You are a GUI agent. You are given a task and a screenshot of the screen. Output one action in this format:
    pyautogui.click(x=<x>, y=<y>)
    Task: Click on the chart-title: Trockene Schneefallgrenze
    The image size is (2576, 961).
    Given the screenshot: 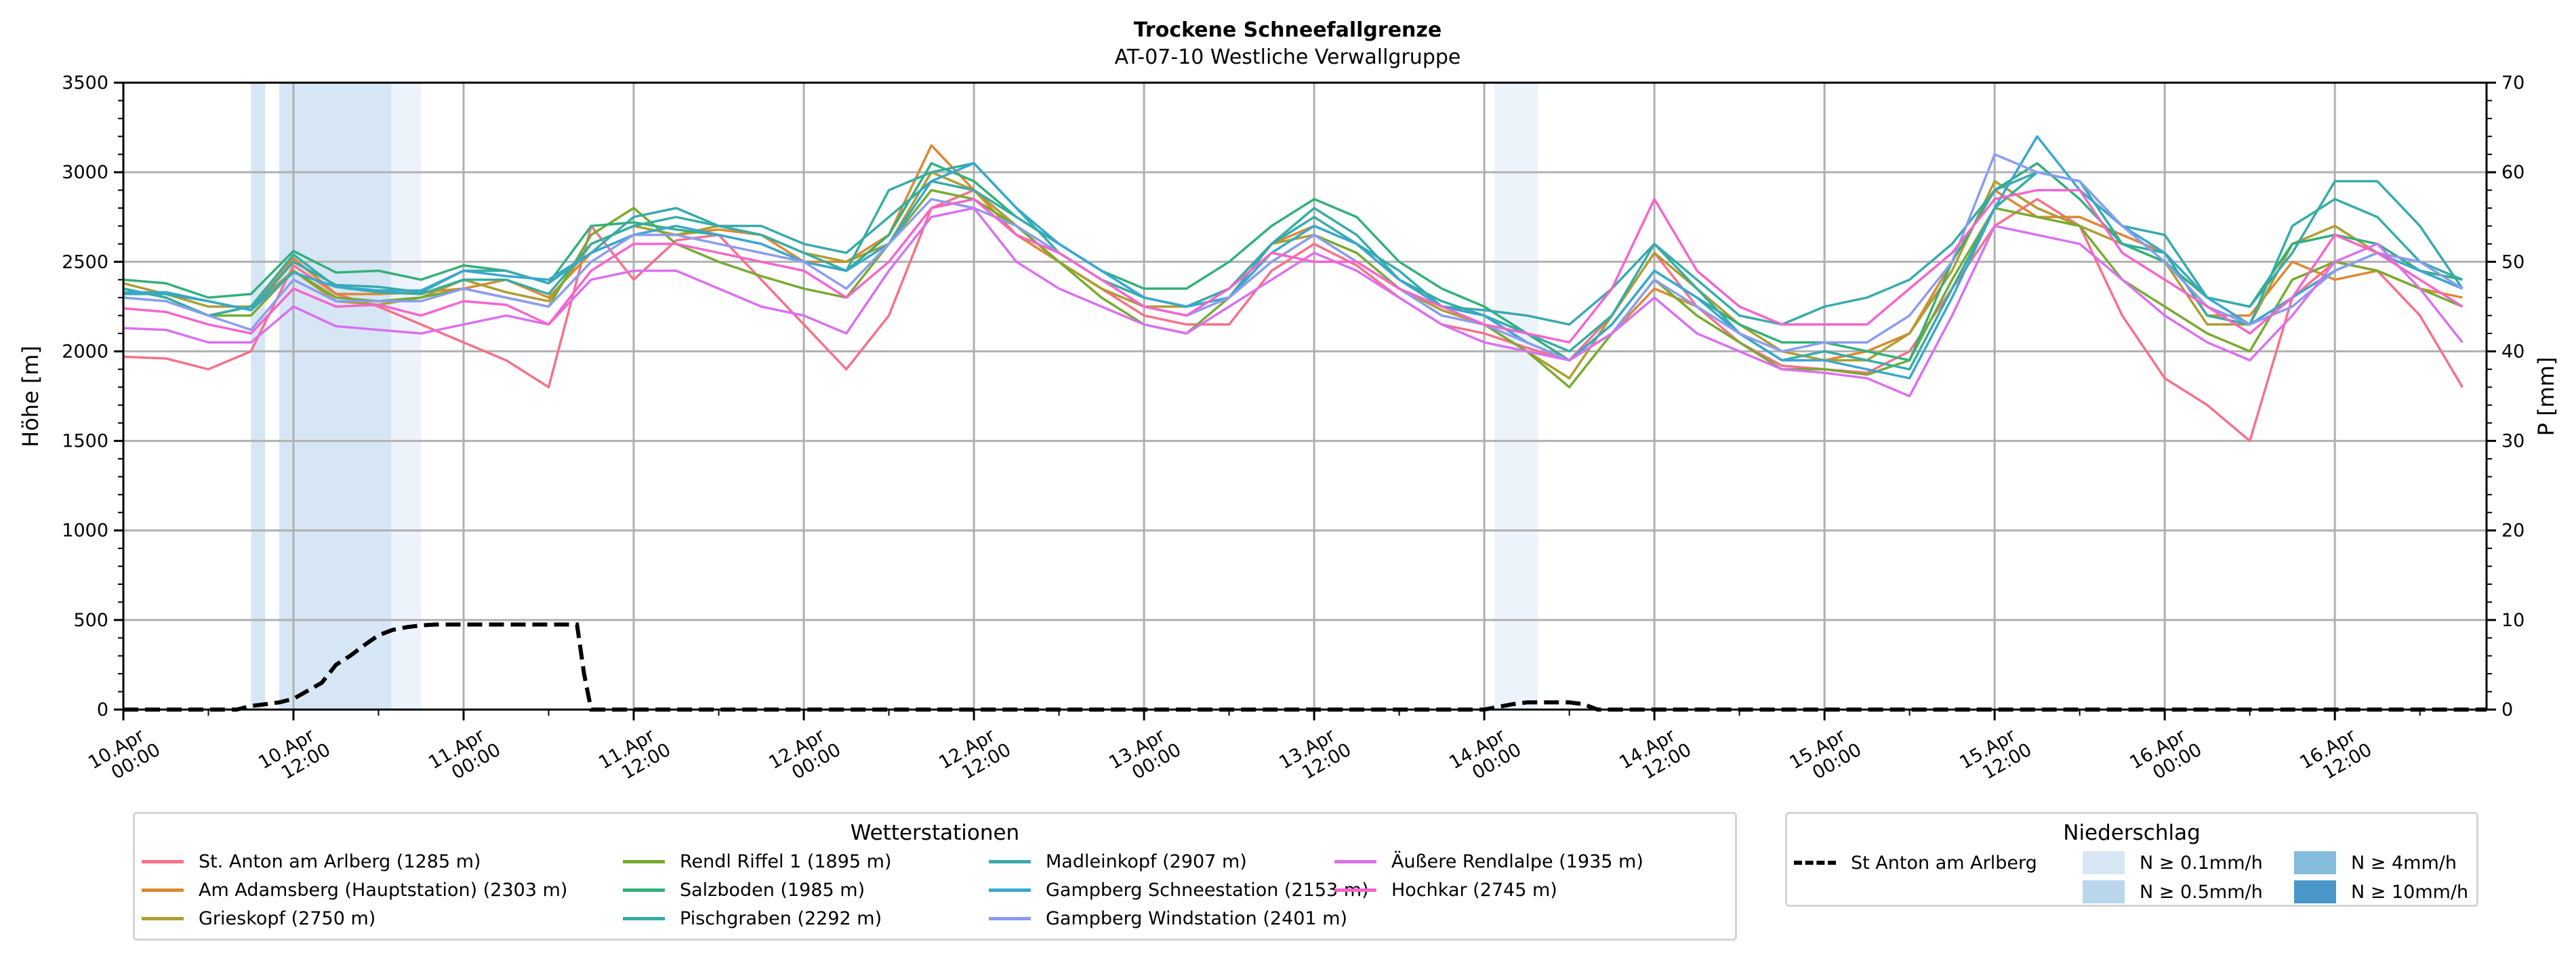 What is the action you would take?
    pyautogui.click(x=1288, y=30)
    